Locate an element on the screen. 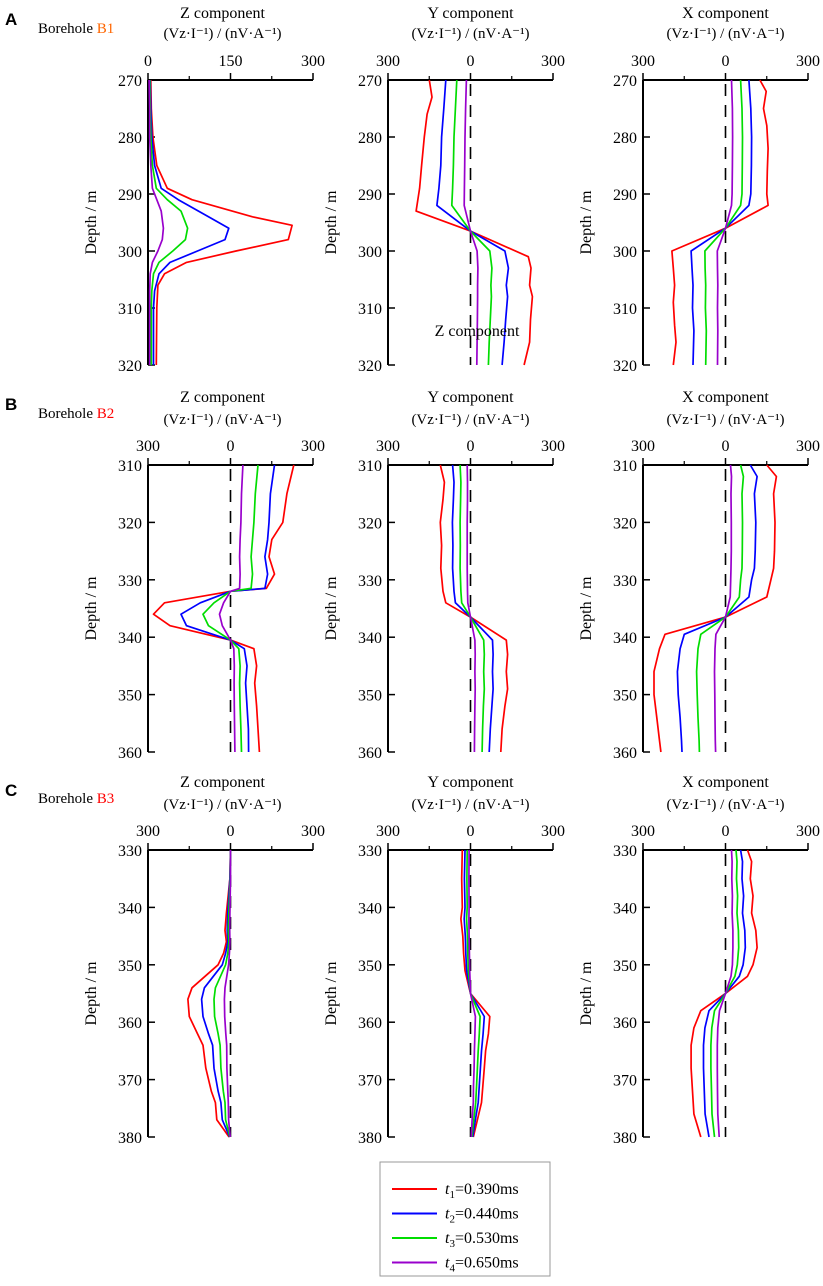 The image size is (823, 1286). legend-label-t2: t2=0.440ms is located at coordinates (482, 1216).